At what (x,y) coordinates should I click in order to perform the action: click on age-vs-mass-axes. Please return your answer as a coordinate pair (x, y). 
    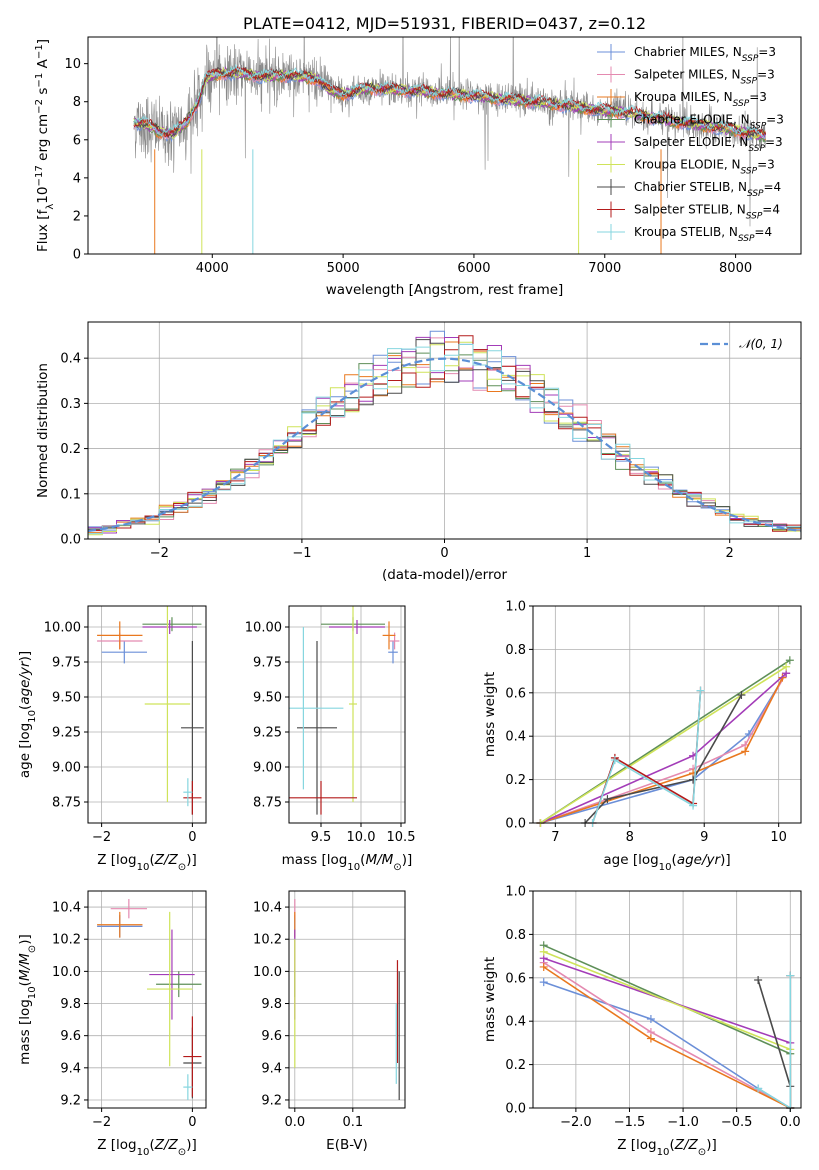
    Looking at the image, I should click on (347, 714).